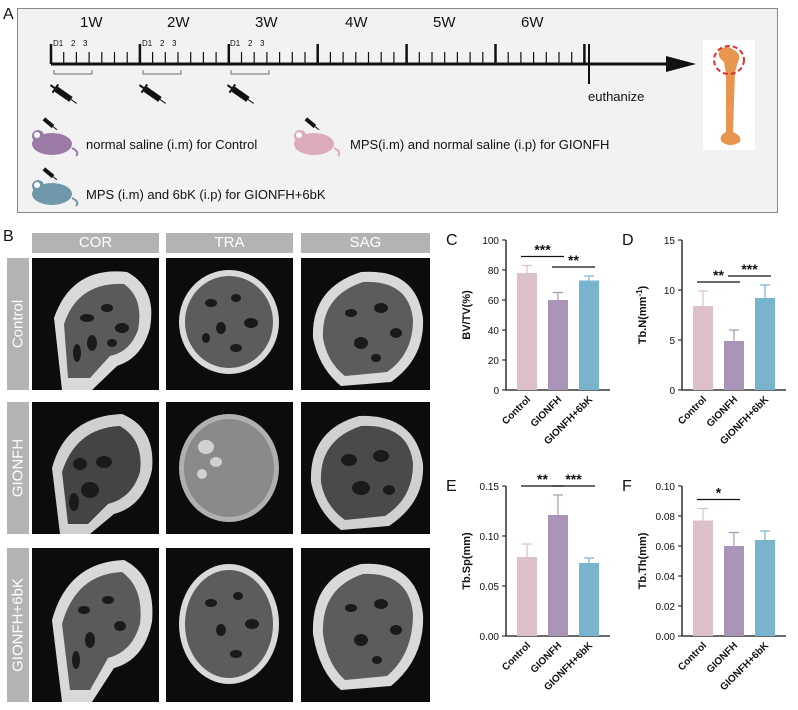  I want to click on week-label: 2W, so click(178, 22).